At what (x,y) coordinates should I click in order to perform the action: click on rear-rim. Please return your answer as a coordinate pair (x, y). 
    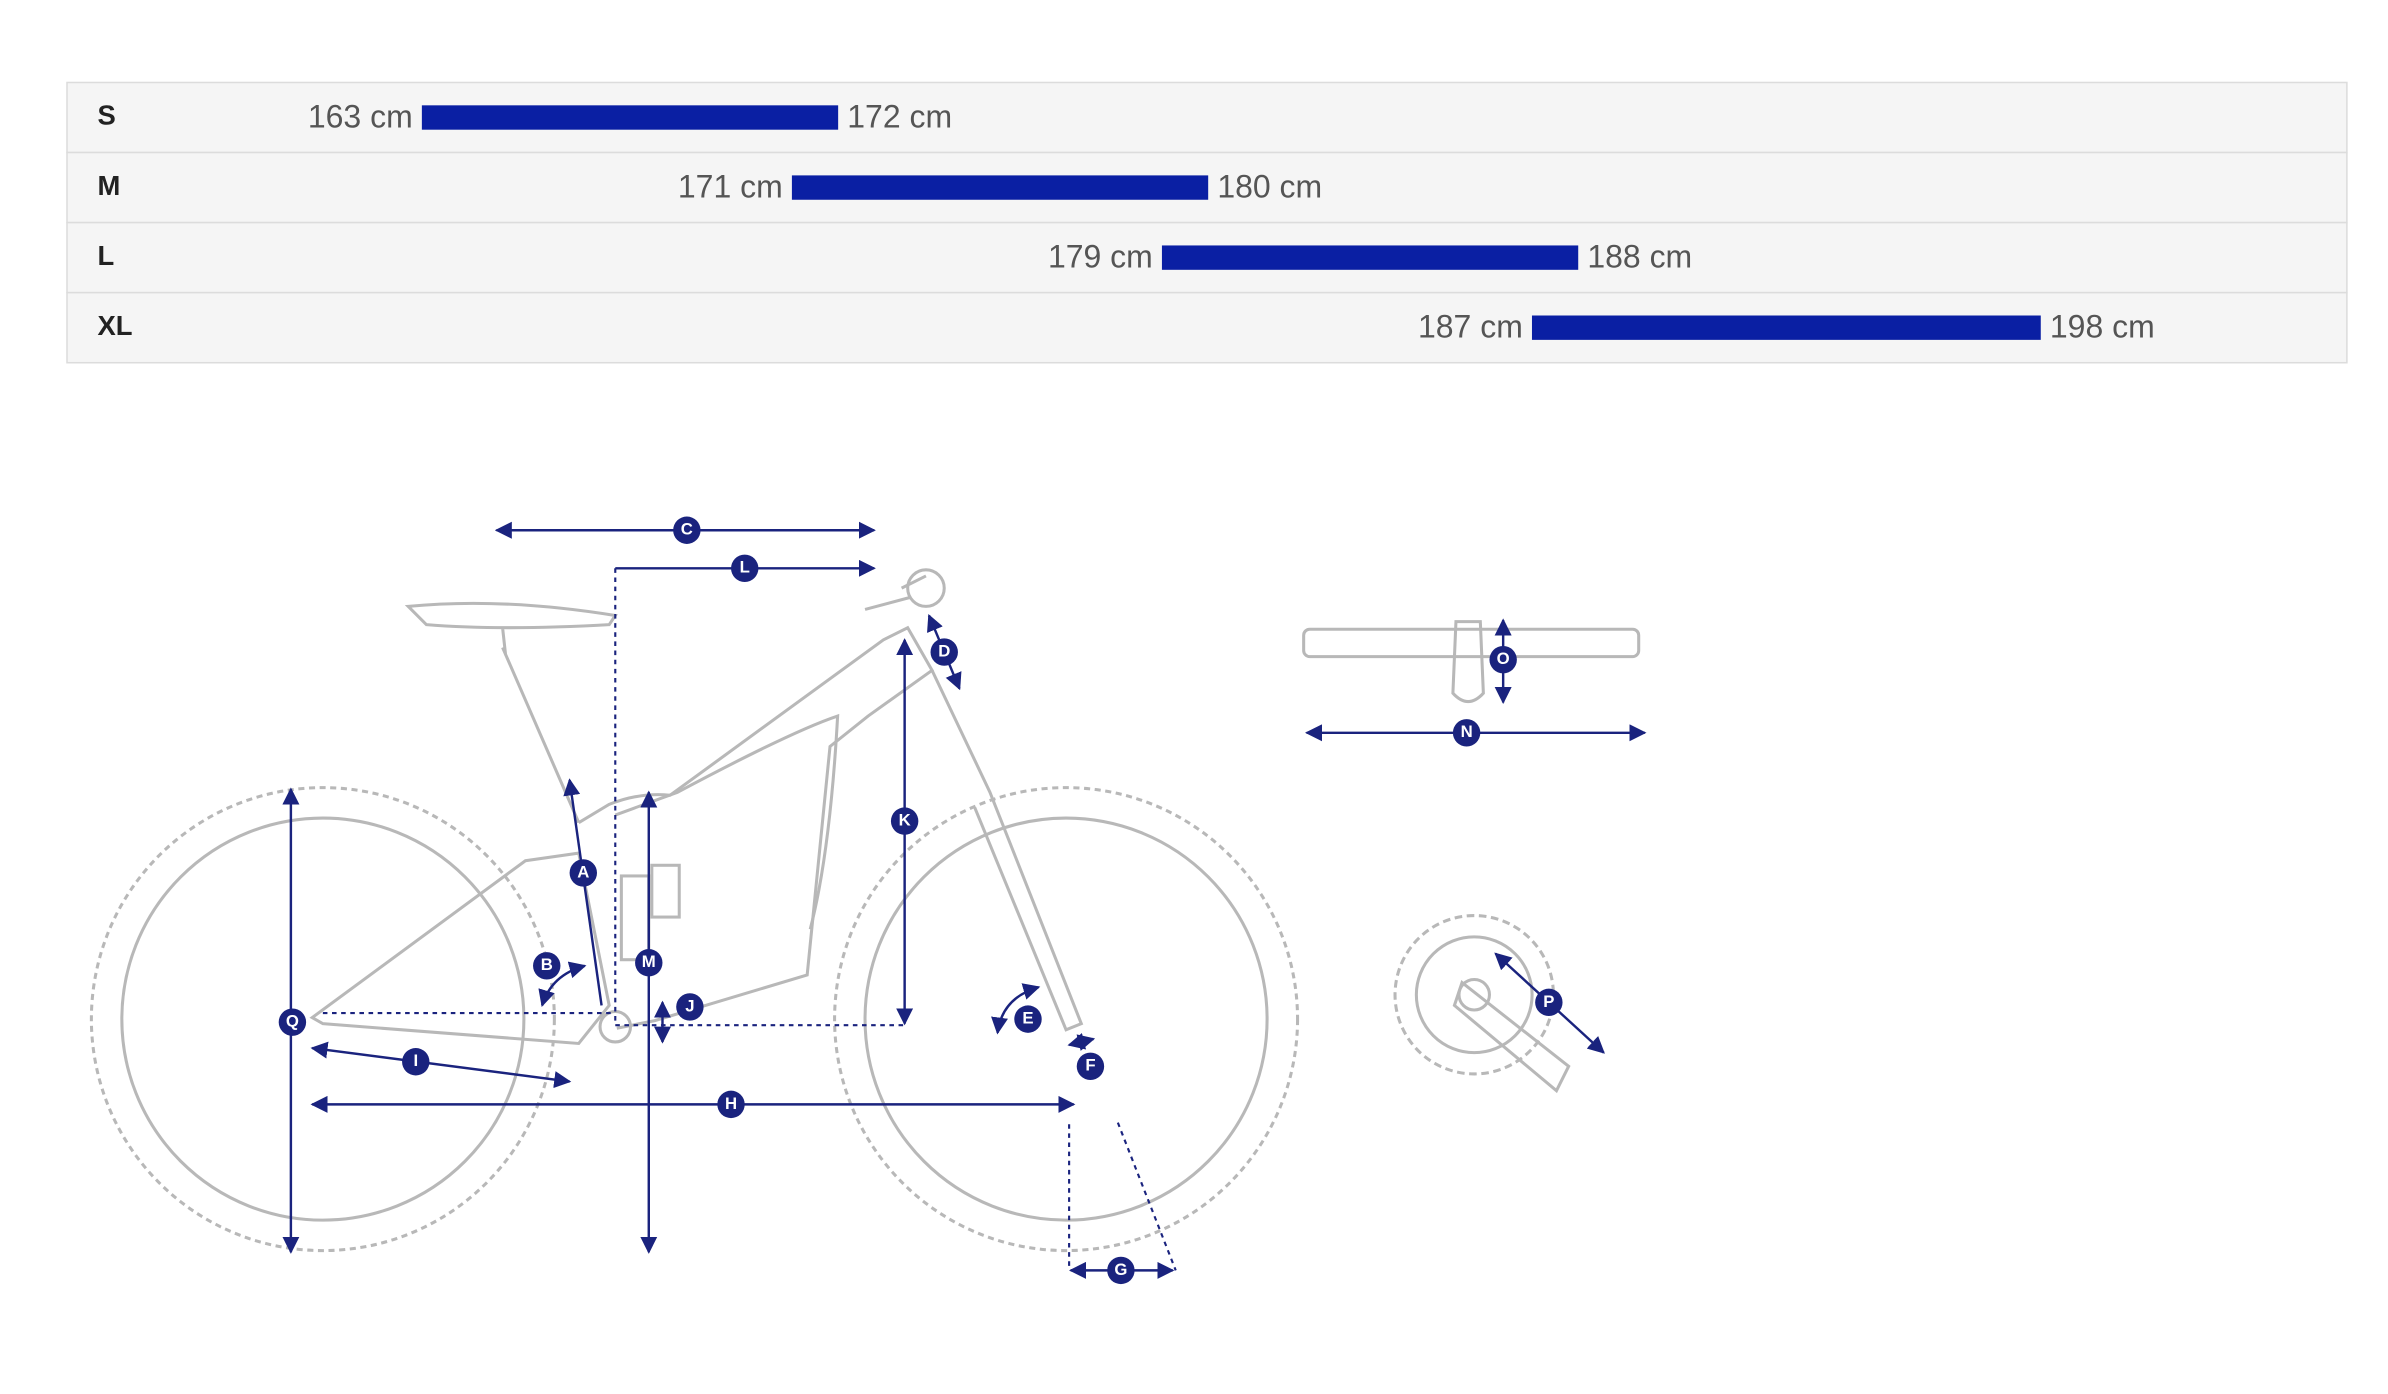
    Looking at the image, I should click on (323, 1019).